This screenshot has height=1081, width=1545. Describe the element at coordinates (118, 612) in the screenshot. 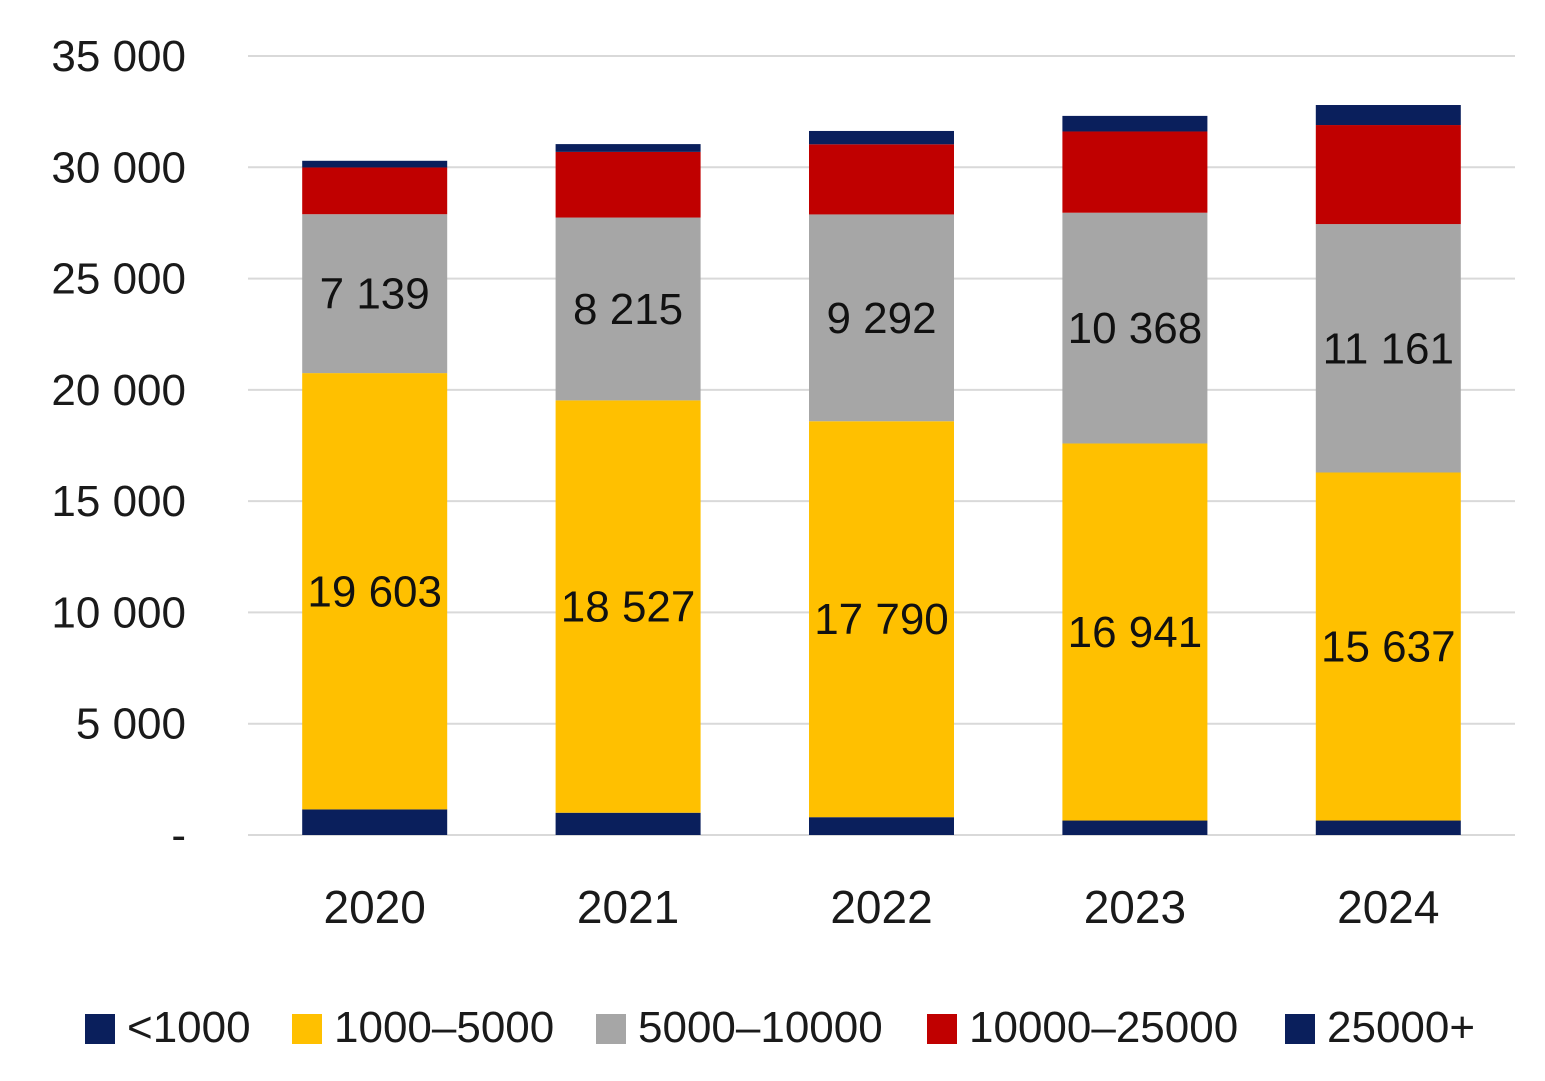

I see `y-tick-label: 10 000` at that location.